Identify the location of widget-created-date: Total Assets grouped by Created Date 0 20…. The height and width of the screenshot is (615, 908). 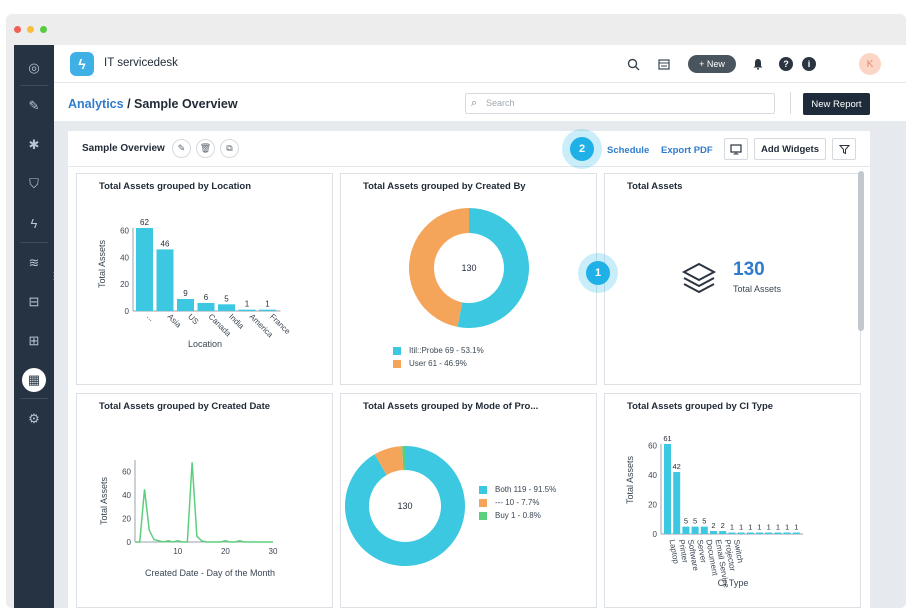
(204, 500).